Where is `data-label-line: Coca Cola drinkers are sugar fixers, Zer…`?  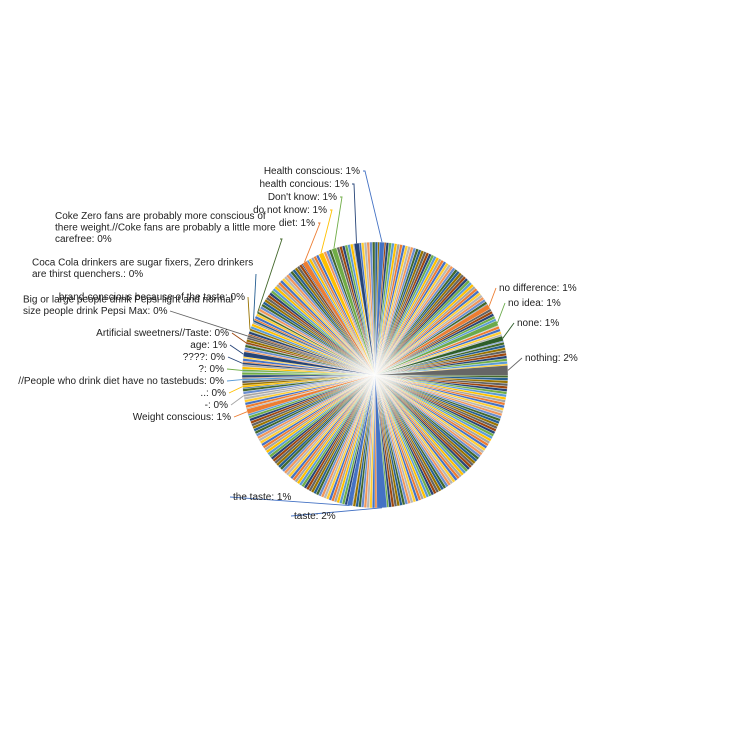
data-label-line: Coca Cola drinkers are sugar fixers, Zer… is located at coordinates (142, 263).